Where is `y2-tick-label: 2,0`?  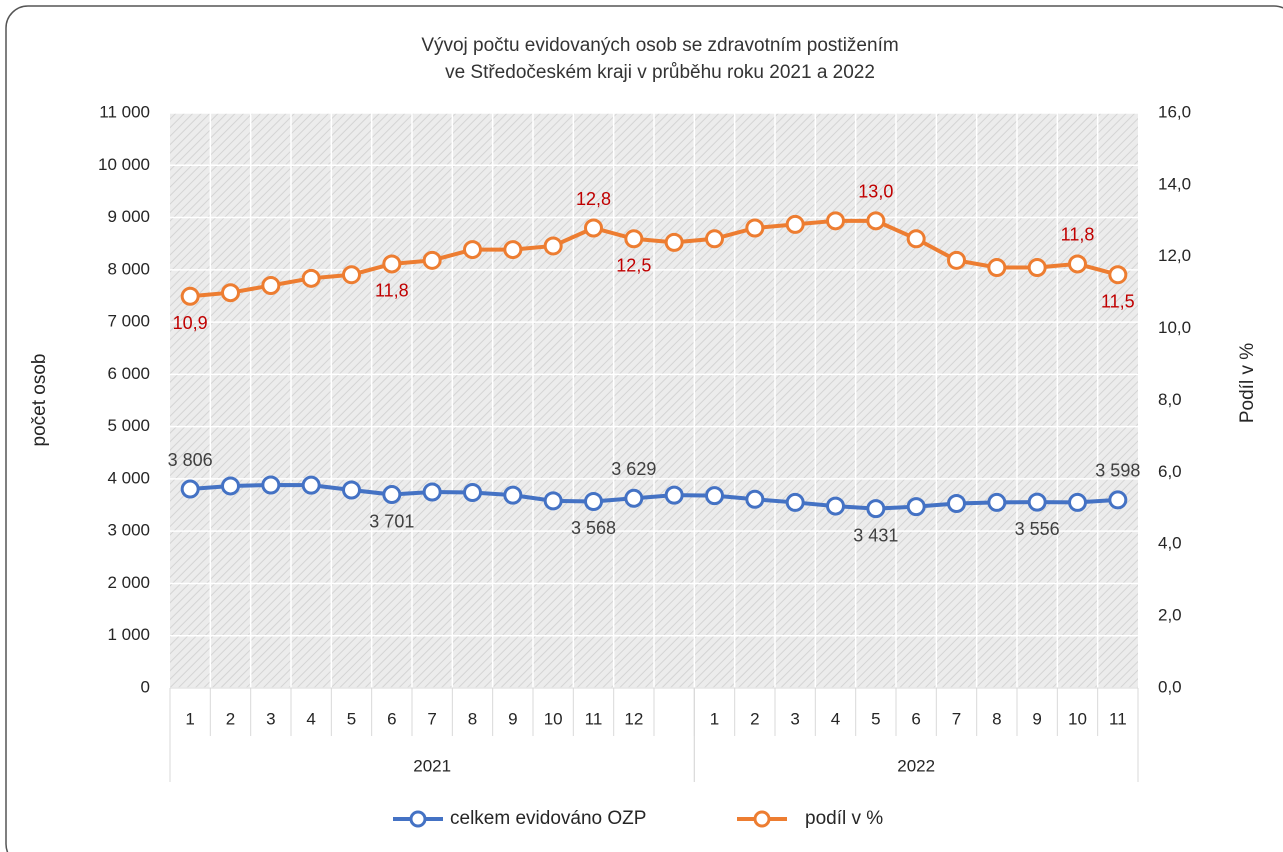 y2-tick-label: 2,0 is located at coordinates (1170, 615).